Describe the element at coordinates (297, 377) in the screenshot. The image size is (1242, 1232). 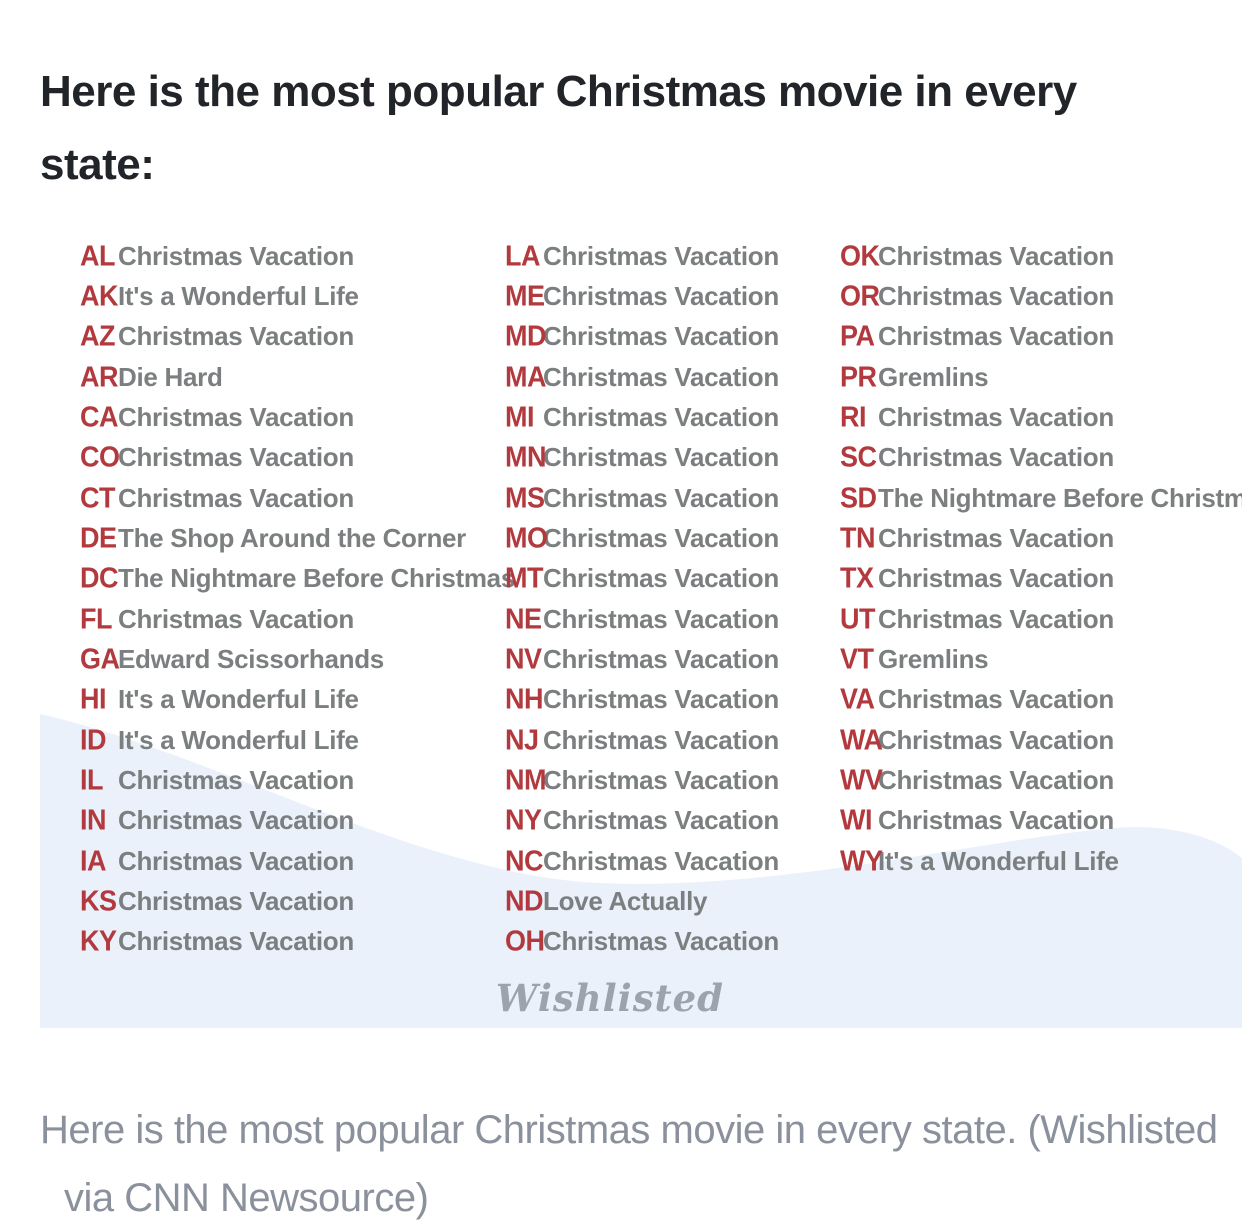
I see `state-movie-row: AR Die Hard` at that location.